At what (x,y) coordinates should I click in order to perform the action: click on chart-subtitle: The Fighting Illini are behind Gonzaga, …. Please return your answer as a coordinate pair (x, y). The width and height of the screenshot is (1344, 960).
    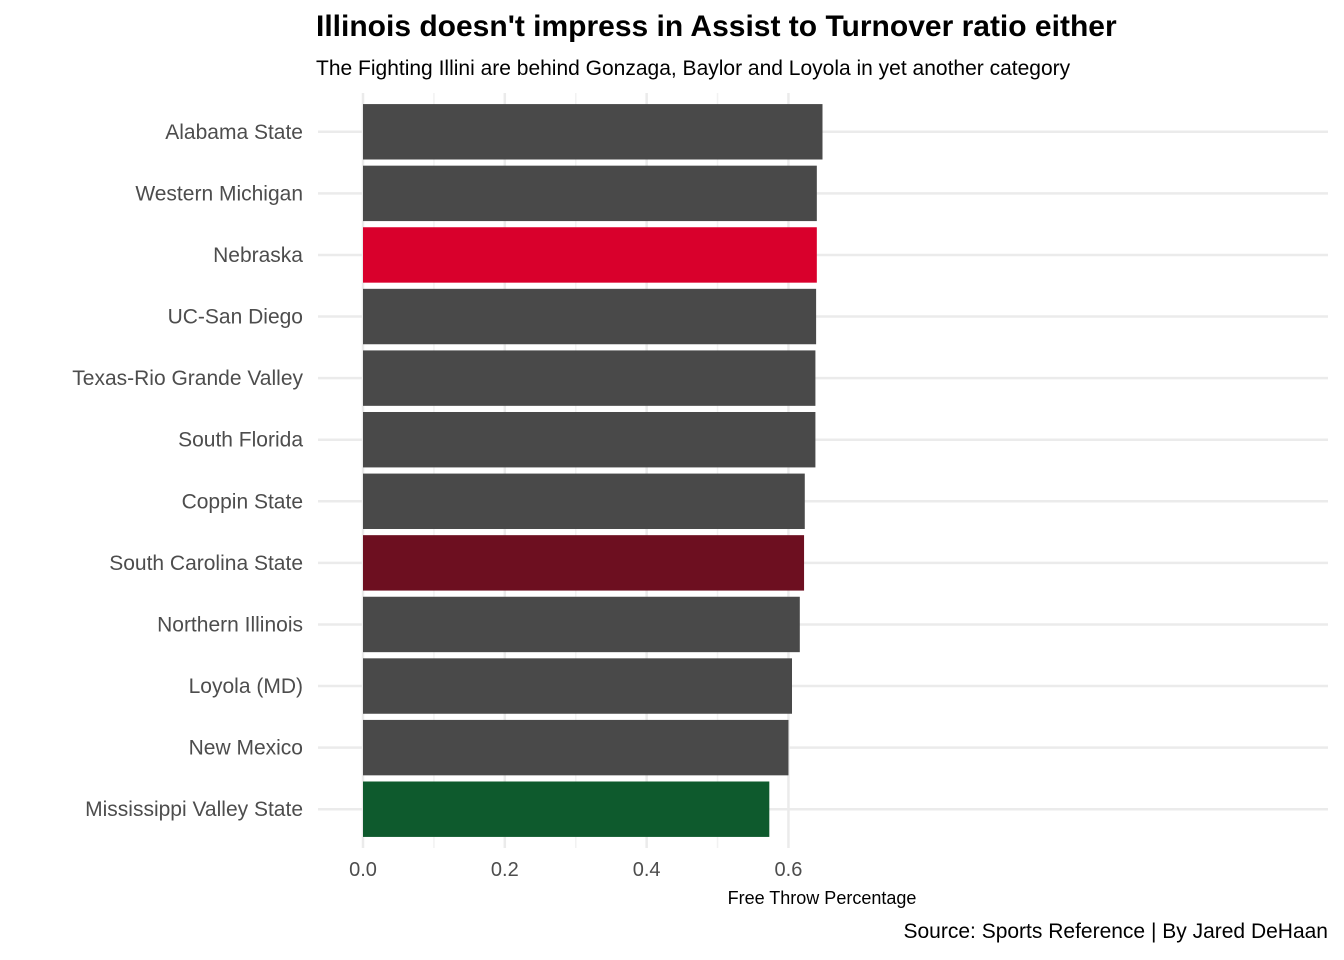
    Looking at the image, I should click on (693, 68).